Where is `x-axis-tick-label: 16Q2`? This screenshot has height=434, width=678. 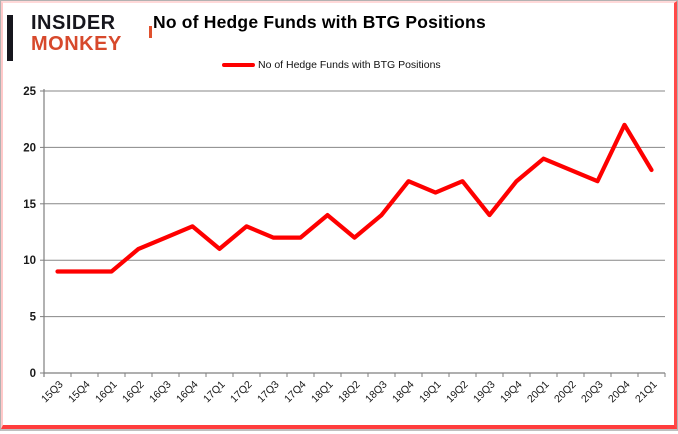
x-axis-tick-label: 16Q2 is located at coordinates (133, 392).